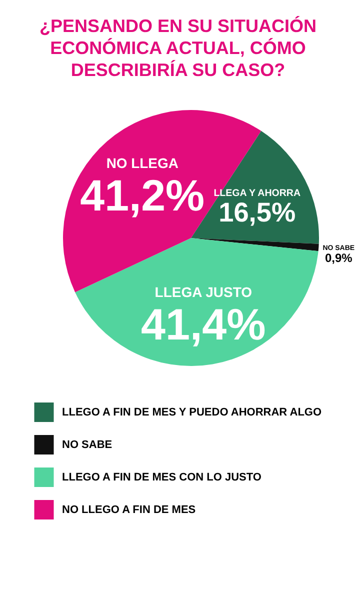  I want to click on legend-label: NO LLEGO A FIN DE MES, so click(129, 510).